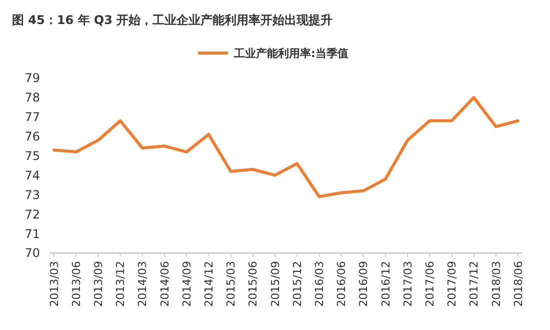  What do you see at coordinates (32, 214) in the screenshot?
I see `y-tick-label: 72` at bounding box center [32, 214].